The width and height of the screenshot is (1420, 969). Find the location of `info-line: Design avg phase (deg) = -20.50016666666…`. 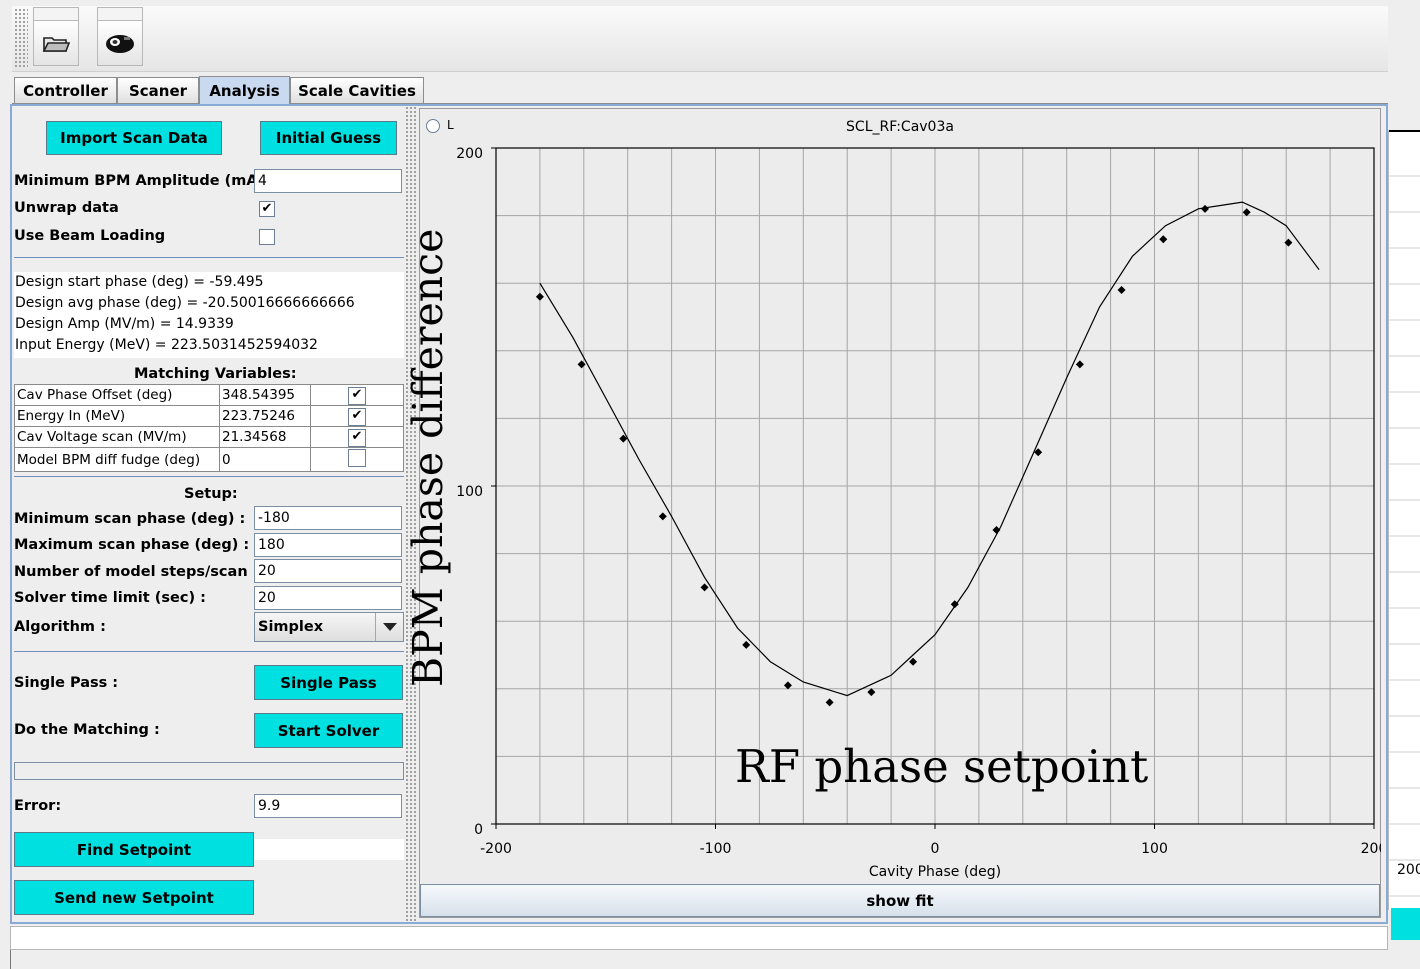

info-line: Design avg phase (deg) = -20.50016666666… is located at coordinates (185, 303).